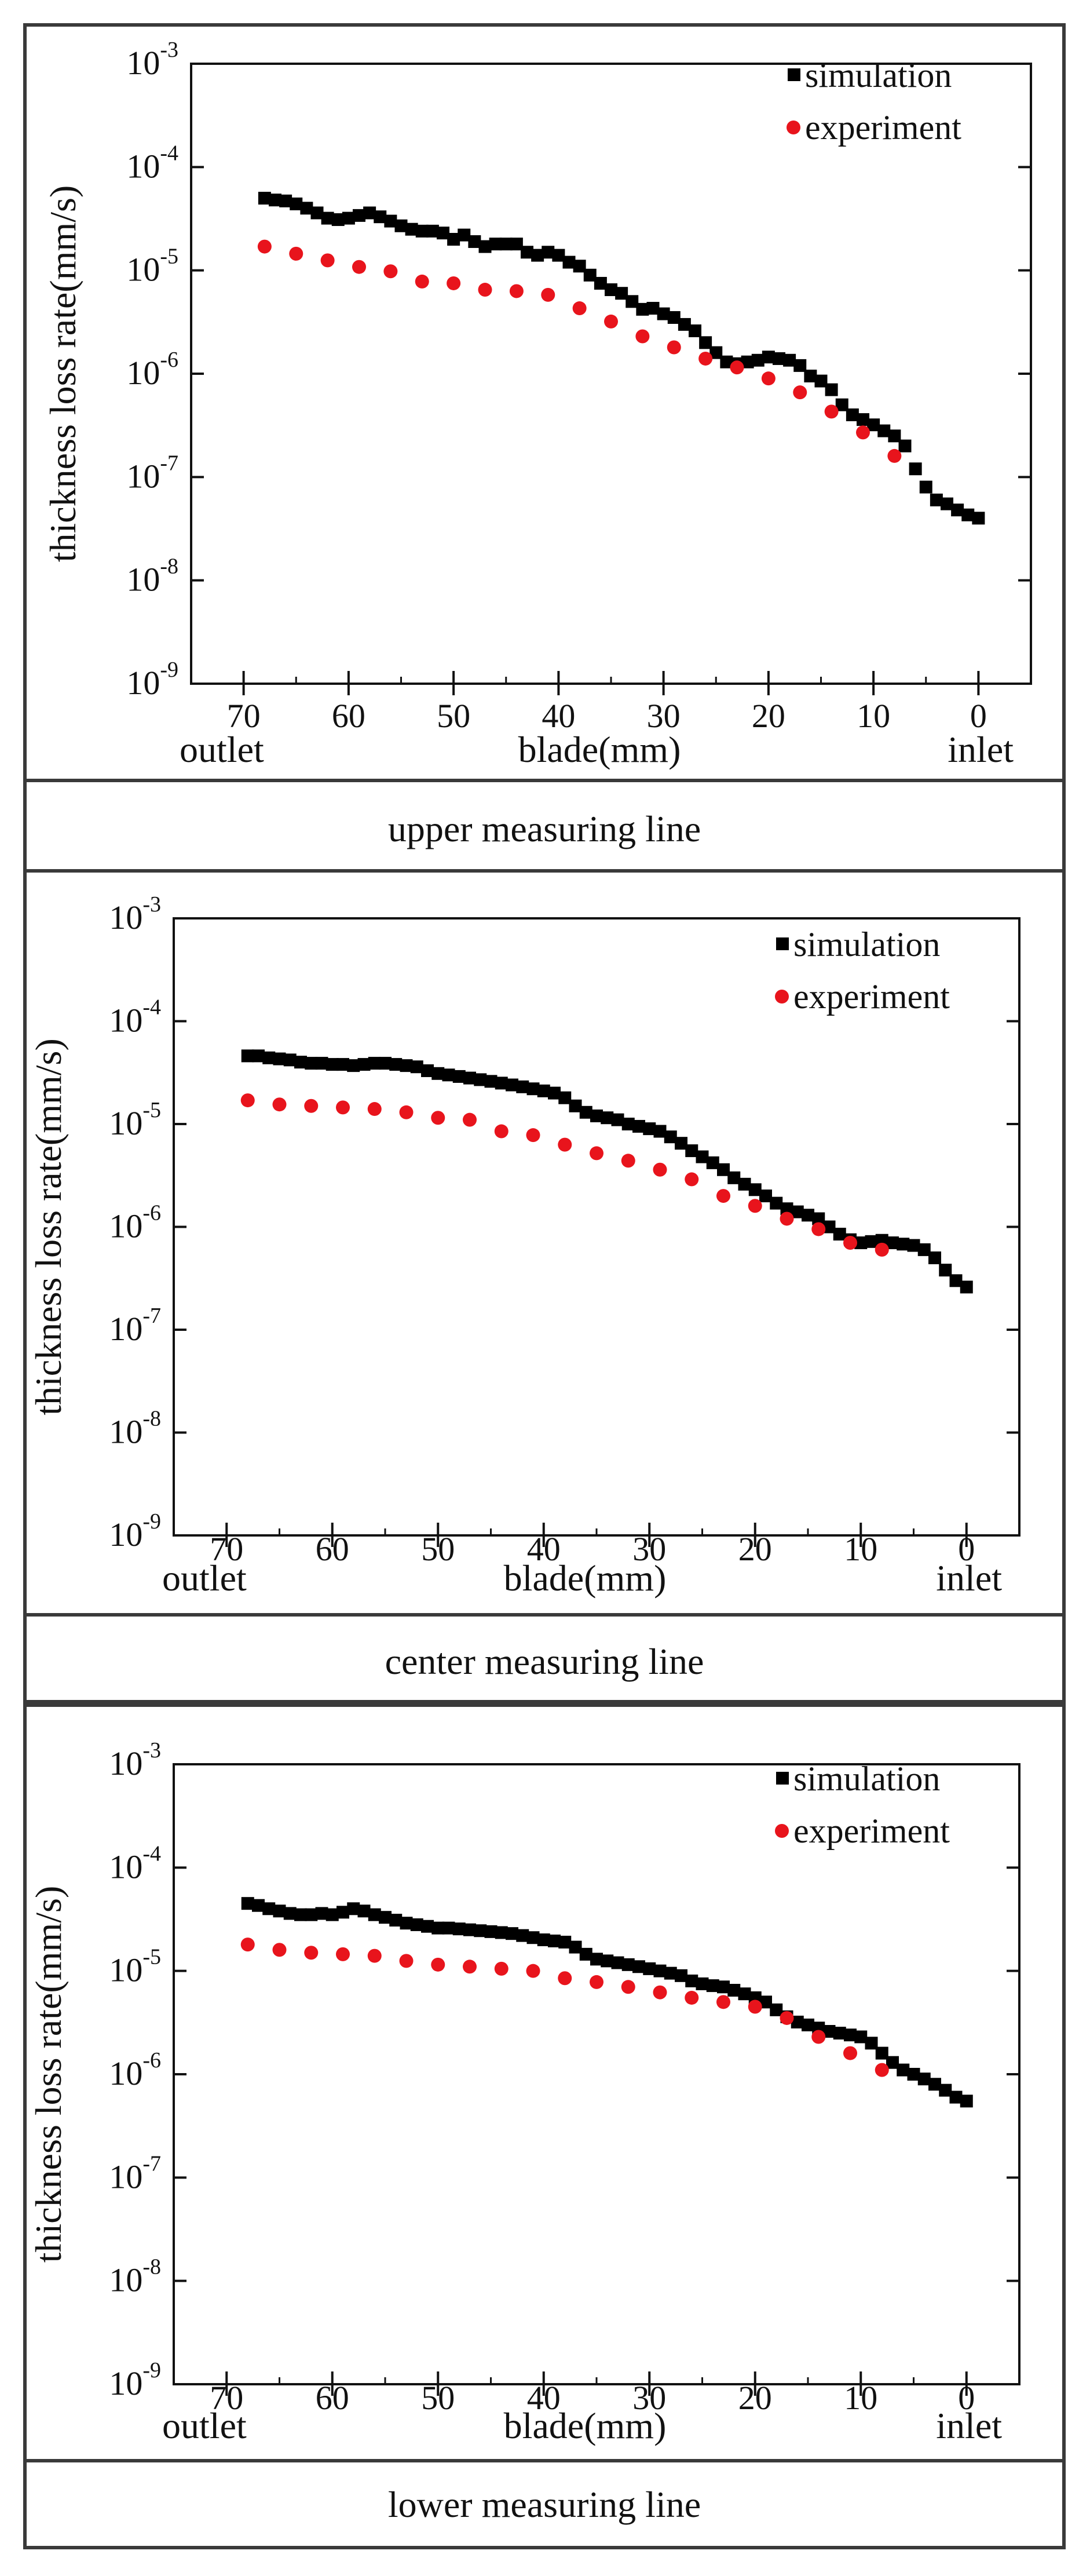 This screenshot has width=1090, height=2576. What do you see at coordinates (755, 1549) in the screenshot?
I see `x-tick-label: 20` at bounding box center [755, 1549].